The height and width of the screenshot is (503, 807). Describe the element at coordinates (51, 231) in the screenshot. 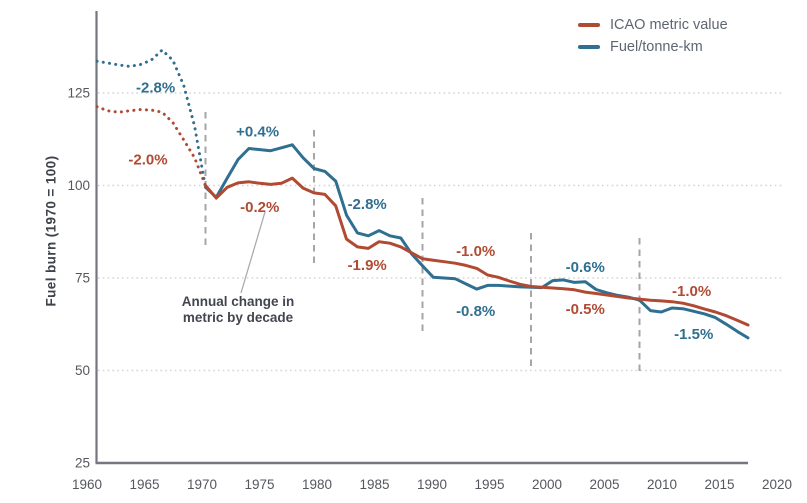

I see `y-axis-title: Fuel burn (1970 = 100)` at that location.